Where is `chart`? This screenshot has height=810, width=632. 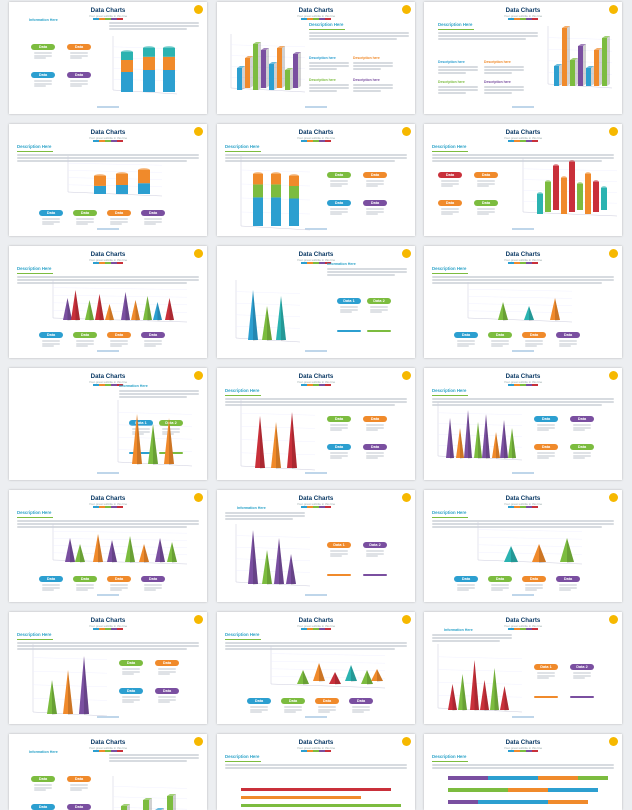
chart is located at coordinates (580, 57).